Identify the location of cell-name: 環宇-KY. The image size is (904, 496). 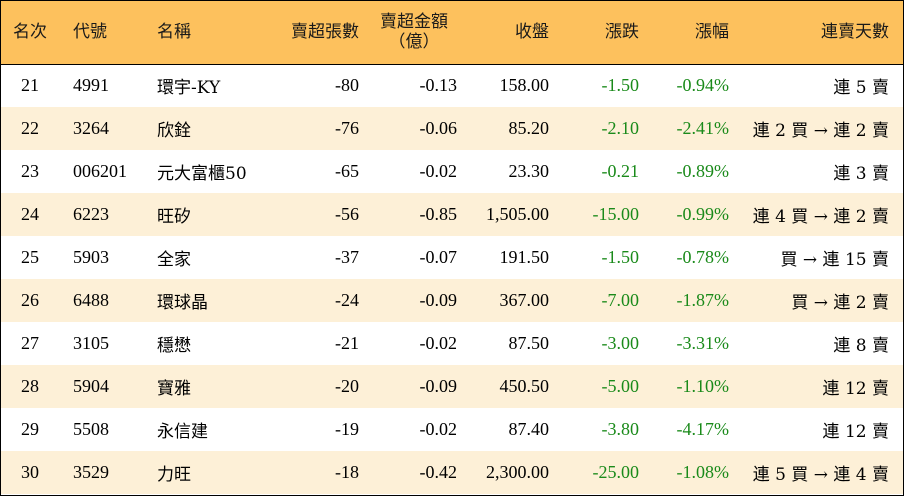
(189, 88).